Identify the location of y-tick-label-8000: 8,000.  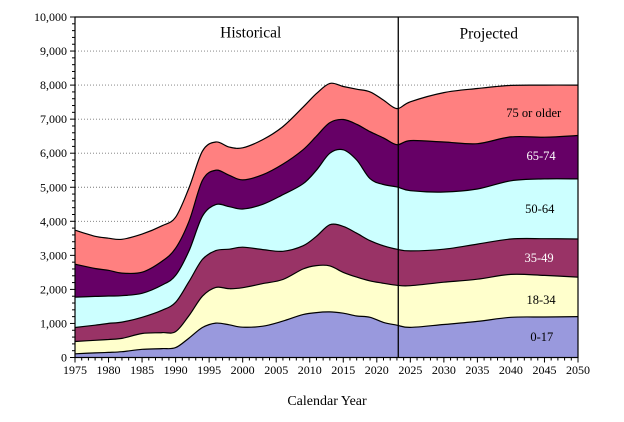
(53, 85).